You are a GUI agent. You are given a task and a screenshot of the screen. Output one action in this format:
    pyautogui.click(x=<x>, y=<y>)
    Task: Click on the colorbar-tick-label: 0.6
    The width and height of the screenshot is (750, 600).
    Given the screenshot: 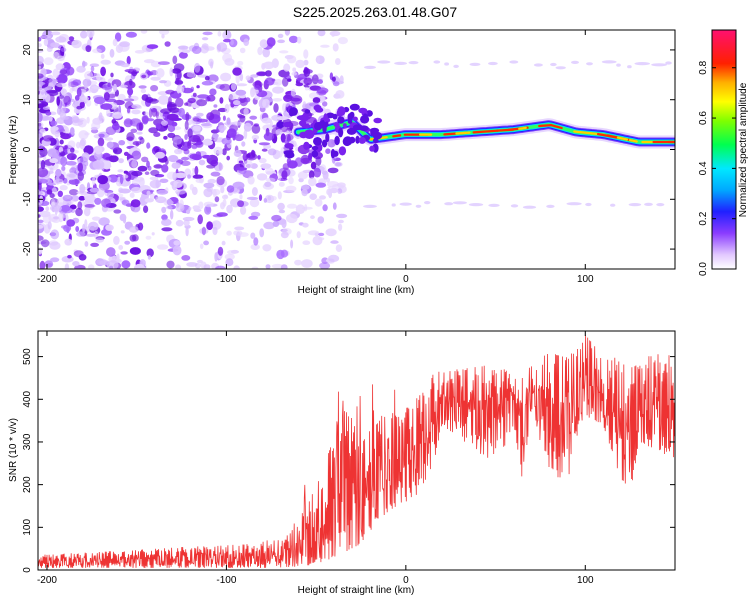 What is the action you would take?
    pyautogui.click(x=703, y=118)
    